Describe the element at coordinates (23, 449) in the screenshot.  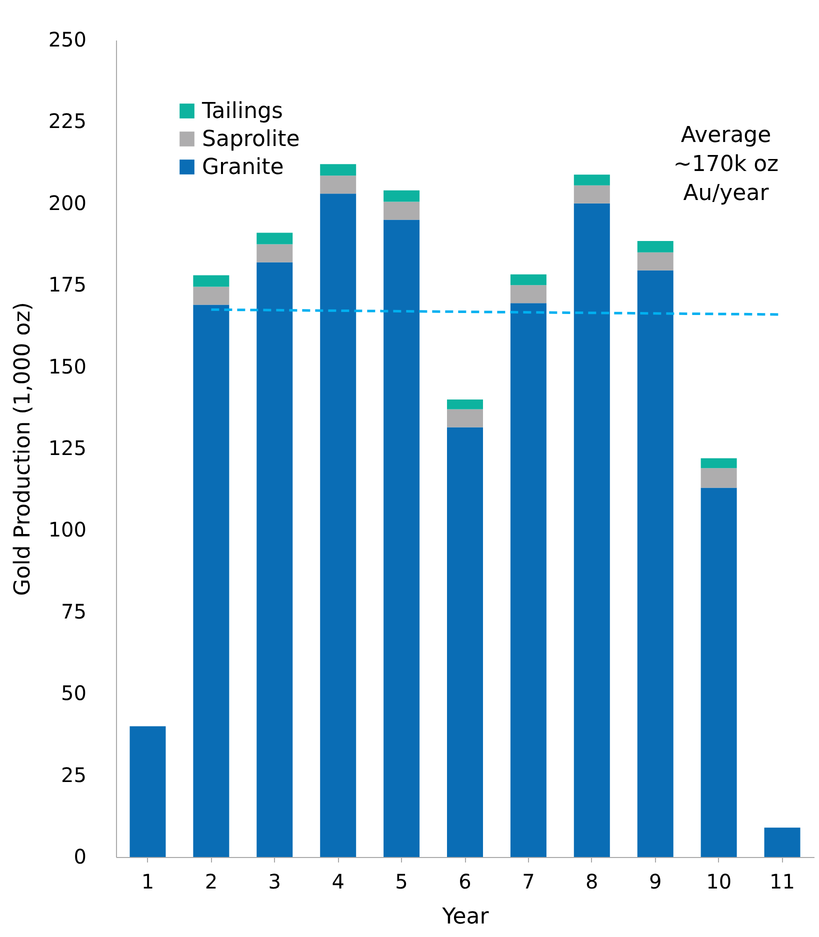
I see `y-axis-title: Gold Production (1,000 oz)` at that location.